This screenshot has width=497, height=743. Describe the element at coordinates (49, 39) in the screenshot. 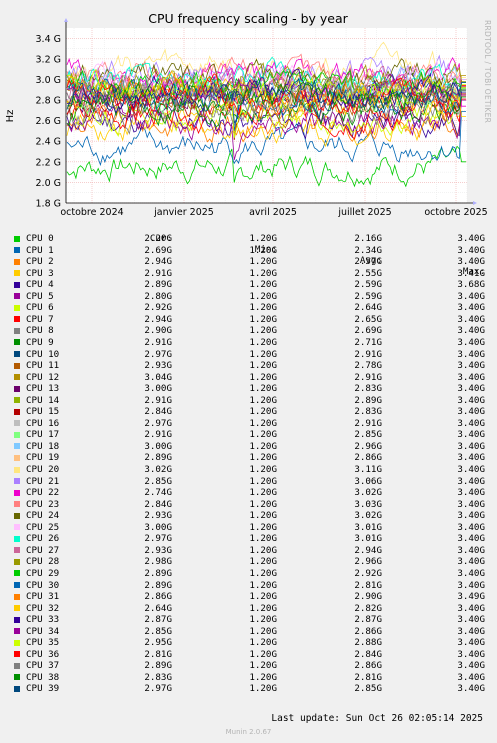

I see `y-tick-label: 3.4 G` at that location.